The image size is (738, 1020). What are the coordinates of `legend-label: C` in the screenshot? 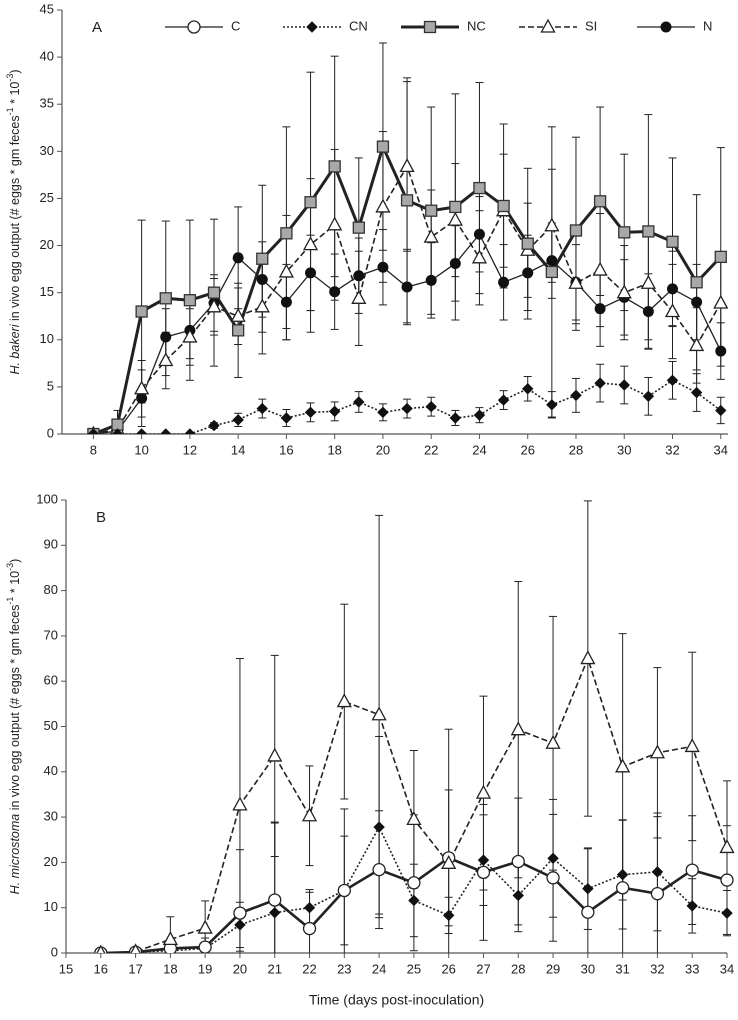 It's located at (235, 25).